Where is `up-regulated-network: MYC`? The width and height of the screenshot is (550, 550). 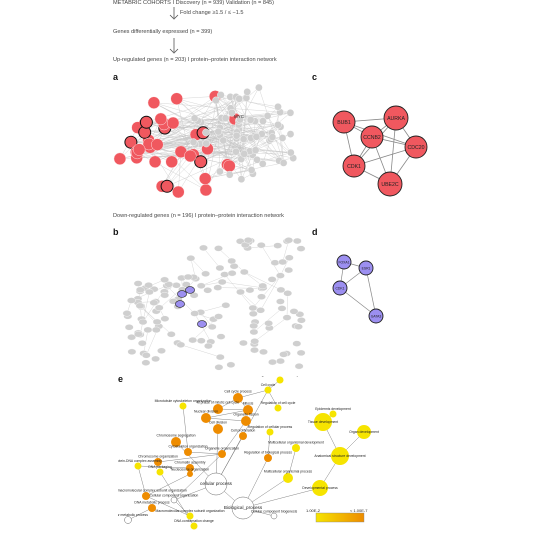 up-regulated-network: MYC is located at coordinates (205, 141).